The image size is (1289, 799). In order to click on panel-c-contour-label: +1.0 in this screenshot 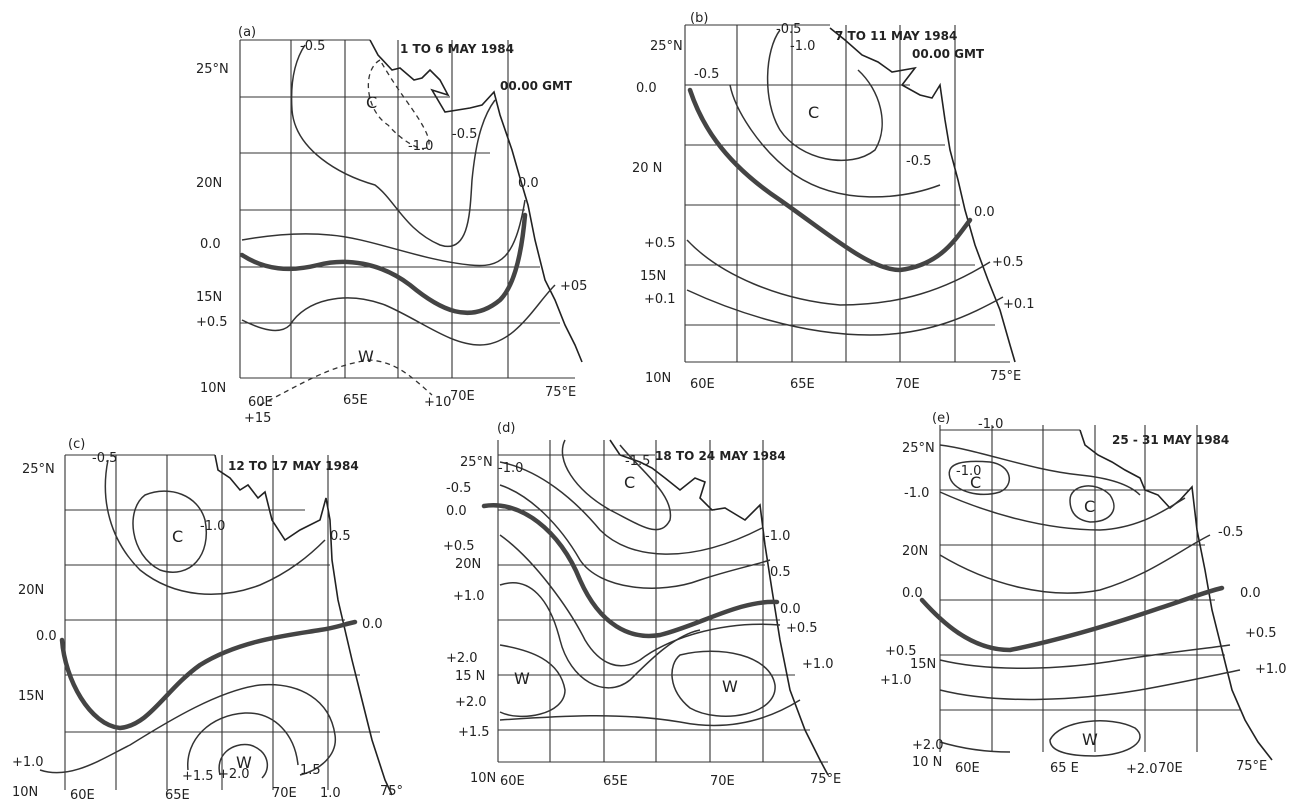, I will do `click(28, 762)`.